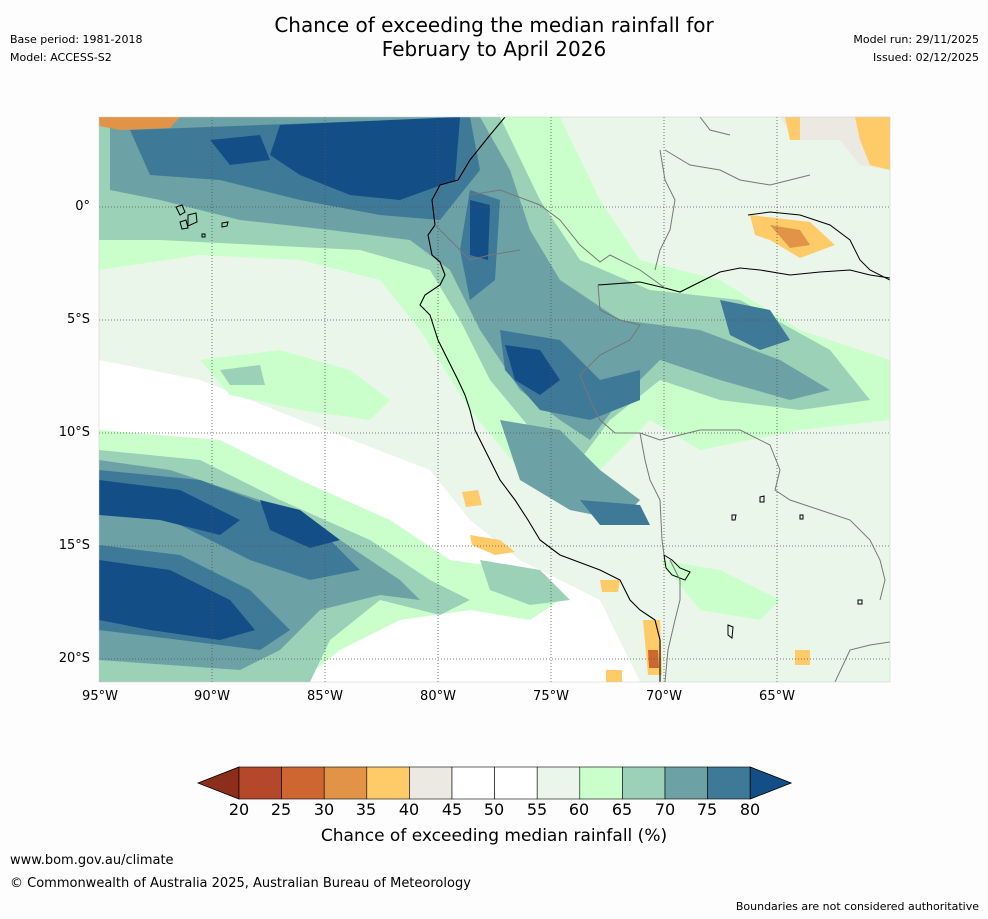 This screenshot has height=919, width=988. I want to click on dry-patch-chile-core, so click(653, 659).